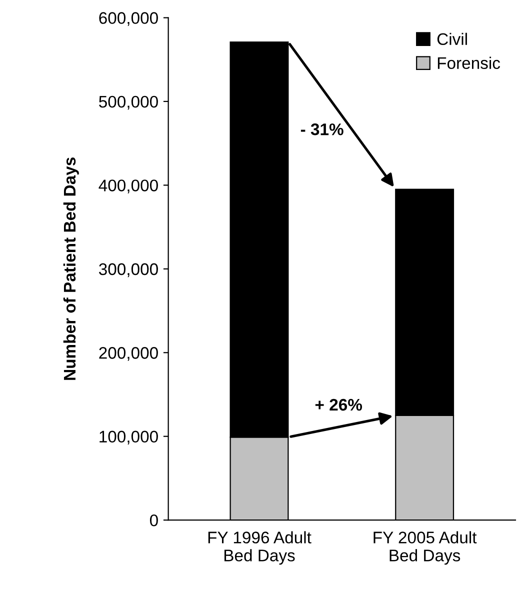 The width and height of the screenshot is (526, 591). Describe the element at coordinates (338, 404) in the screenshot. I see `annotation: + 26%` at that location.